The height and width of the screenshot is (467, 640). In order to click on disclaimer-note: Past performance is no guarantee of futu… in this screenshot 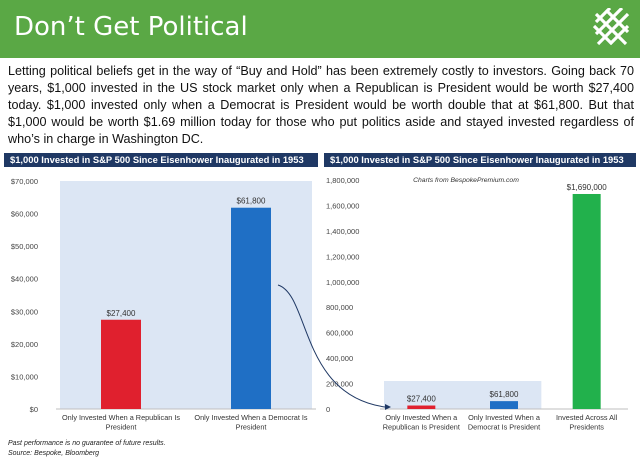, I will do `click(87, 443)`.